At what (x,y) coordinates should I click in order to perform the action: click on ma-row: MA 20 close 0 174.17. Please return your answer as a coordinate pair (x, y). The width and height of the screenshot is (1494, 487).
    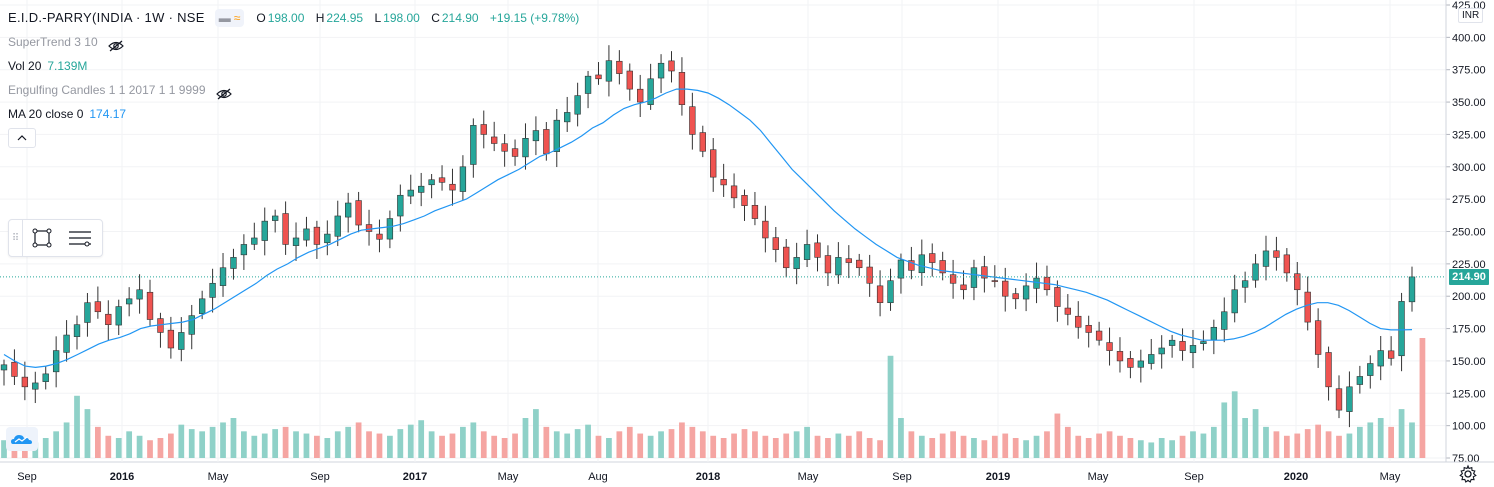
    Looking at the image, I should click on (293, 114).